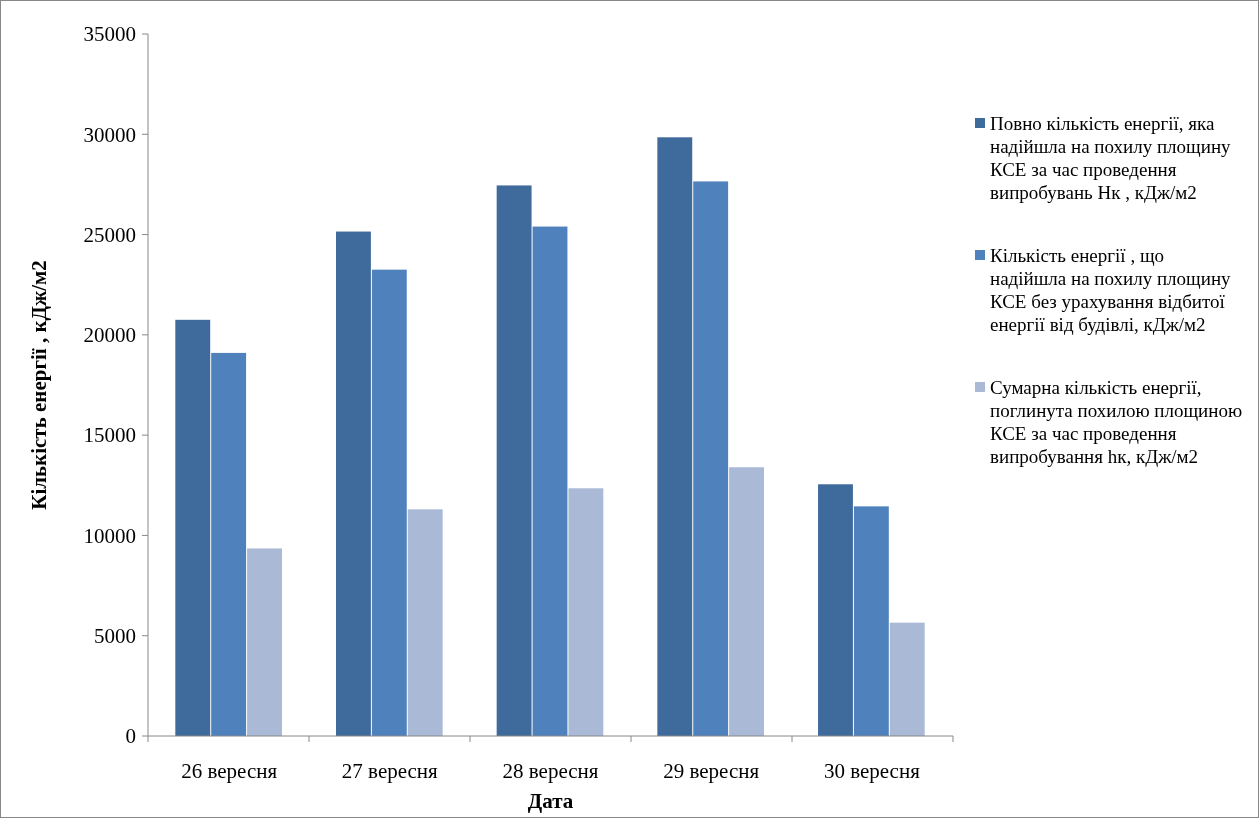 Image resolution: width=1259 pixels, height=818 pixels. What do you see at coordinates (130, 736) in the screenshot?
I see `y-tick-label: 0` at bounding box center [130, 736].